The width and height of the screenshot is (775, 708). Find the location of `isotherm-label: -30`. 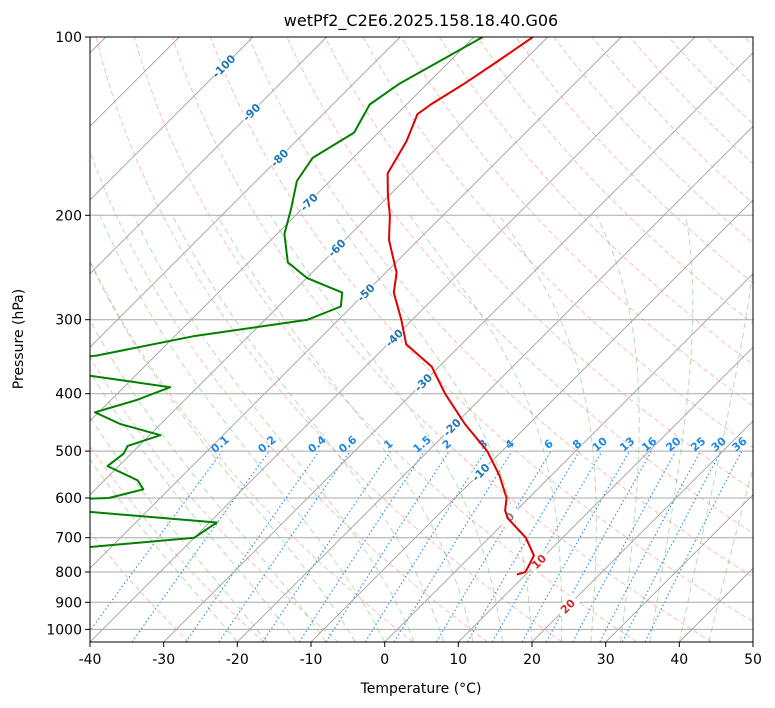

isotherm-label: -30 is located at coordinates (423, 382).